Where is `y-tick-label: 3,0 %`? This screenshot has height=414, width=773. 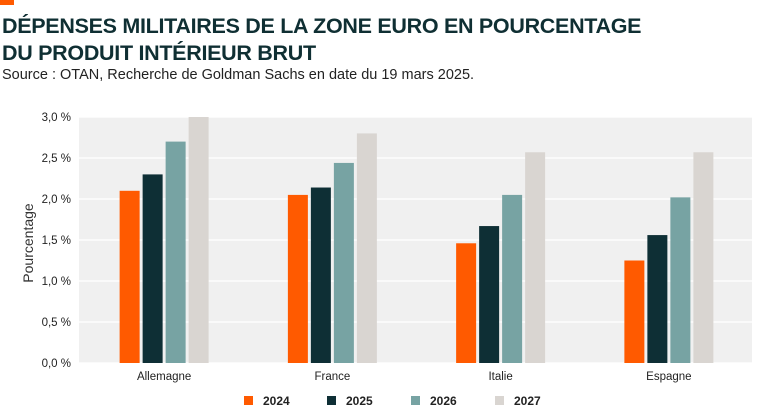
y-tick-label: 3,0 % is located at coordinates (56, 118).